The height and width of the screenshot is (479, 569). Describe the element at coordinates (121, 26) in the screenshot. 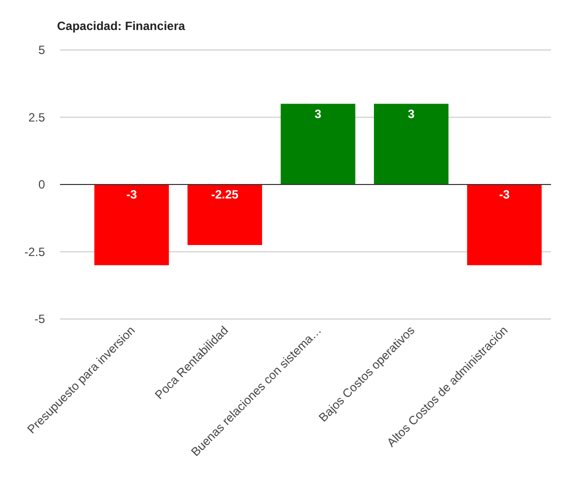

I see `chart-title: Capacidad: Financiera` at that location.